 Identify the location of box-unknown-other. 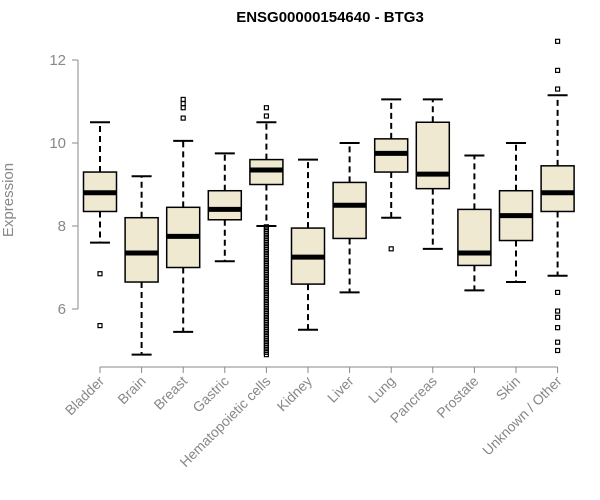
(557, 196).